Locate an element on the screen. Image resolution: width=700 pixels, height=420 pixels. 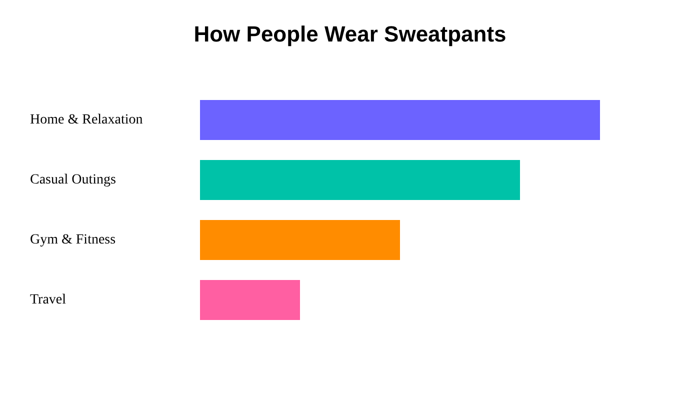
y-tick-label: Travel is located at coordinates (48, 300).